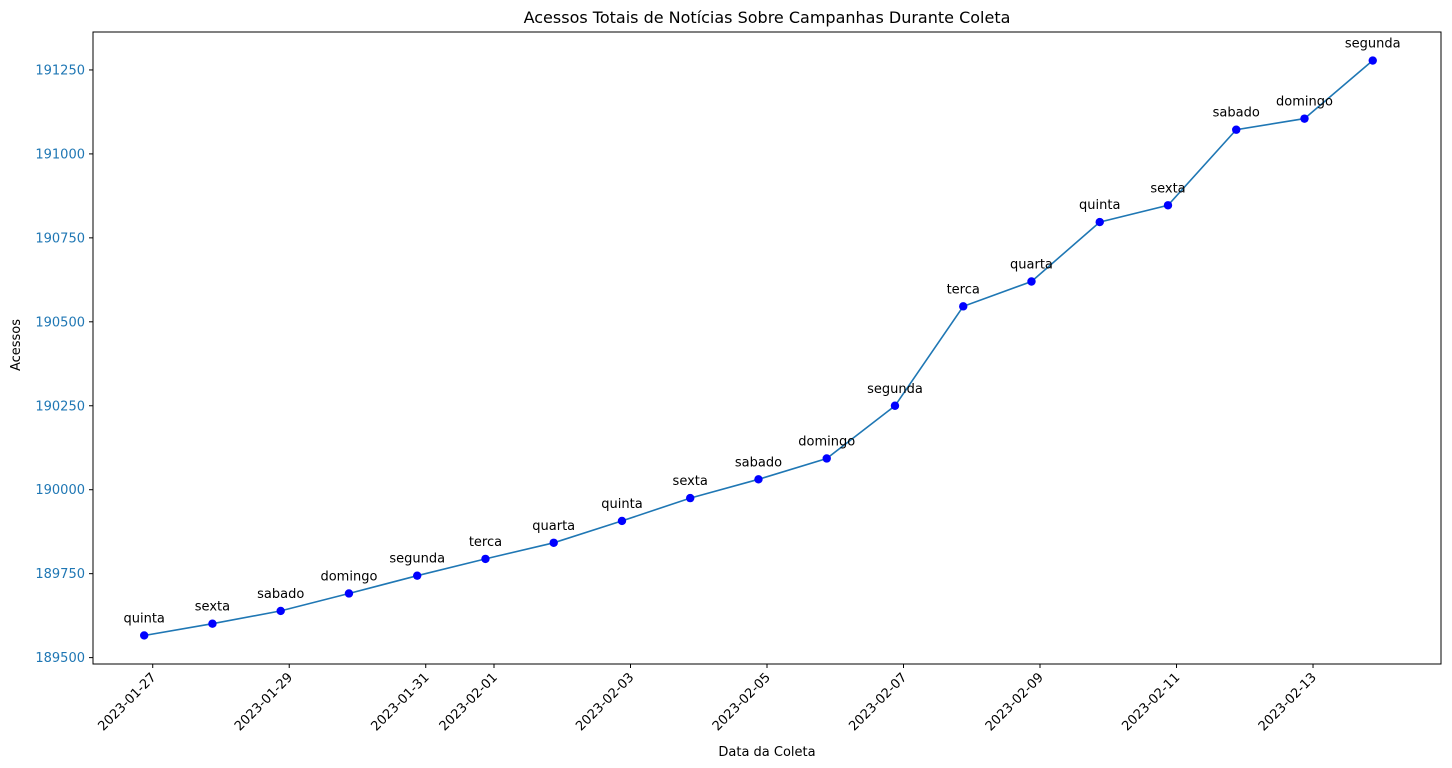 This screenshot has width=1452, height=768. Describe the element at coordinates (128, 702) in the screenshot. I see `x-tick-label: 2023-01-27` at that location.